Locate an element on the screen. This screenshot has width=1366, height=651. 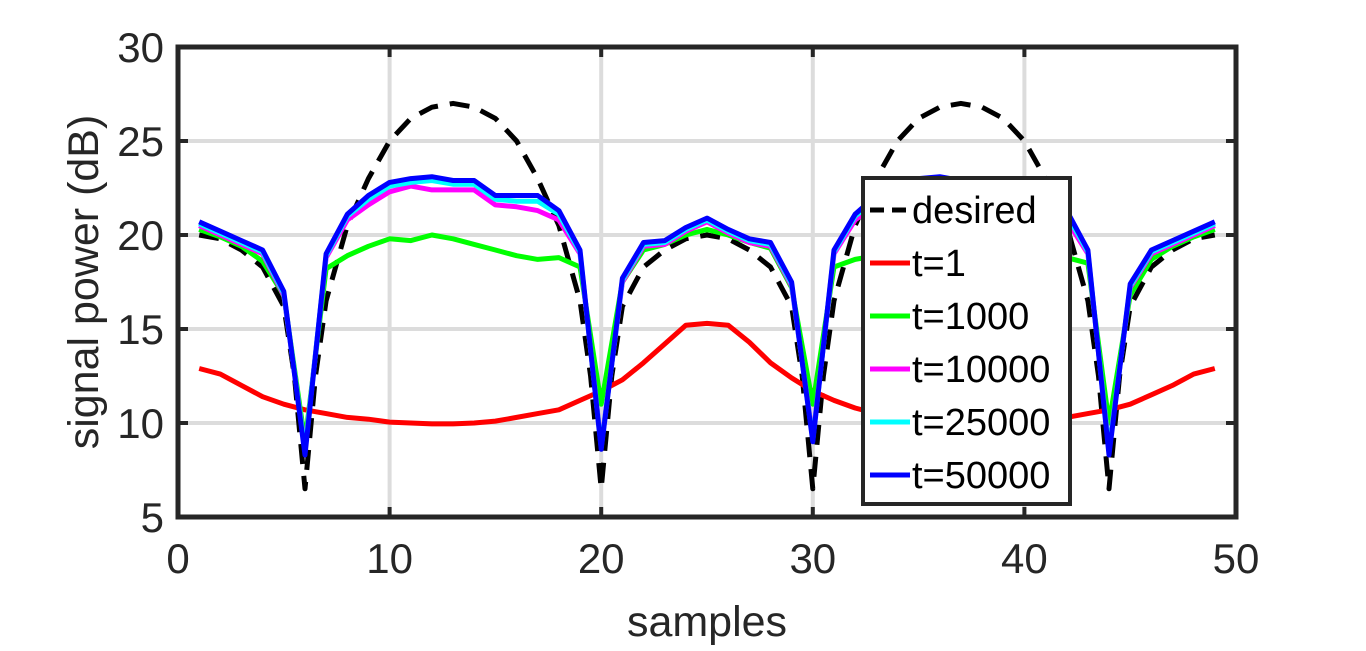
x-tick-label: 50 is located at coordinates (1236, 558).